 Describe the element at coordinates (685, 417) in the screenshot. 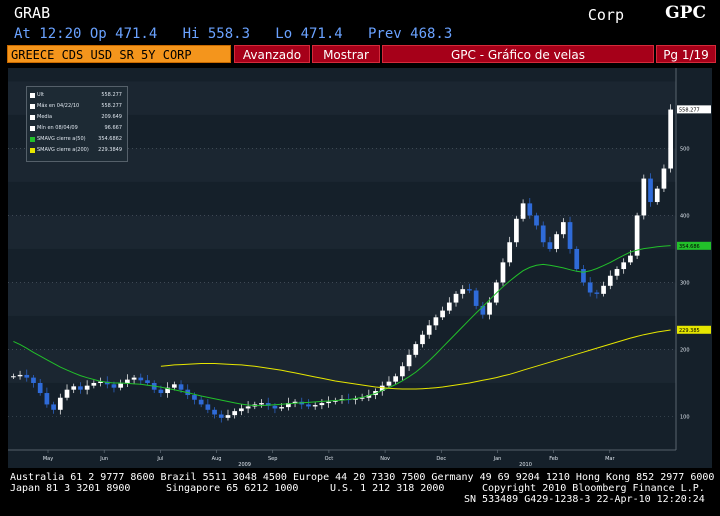

I see `y-tick-label: 100` at that location.